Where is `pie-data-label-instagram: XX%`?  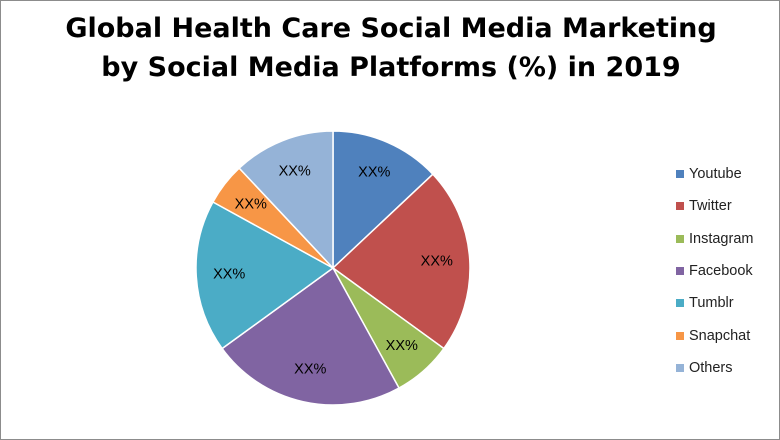 pie-data-label-instagram: XX% is located at coordinates (402, 346).